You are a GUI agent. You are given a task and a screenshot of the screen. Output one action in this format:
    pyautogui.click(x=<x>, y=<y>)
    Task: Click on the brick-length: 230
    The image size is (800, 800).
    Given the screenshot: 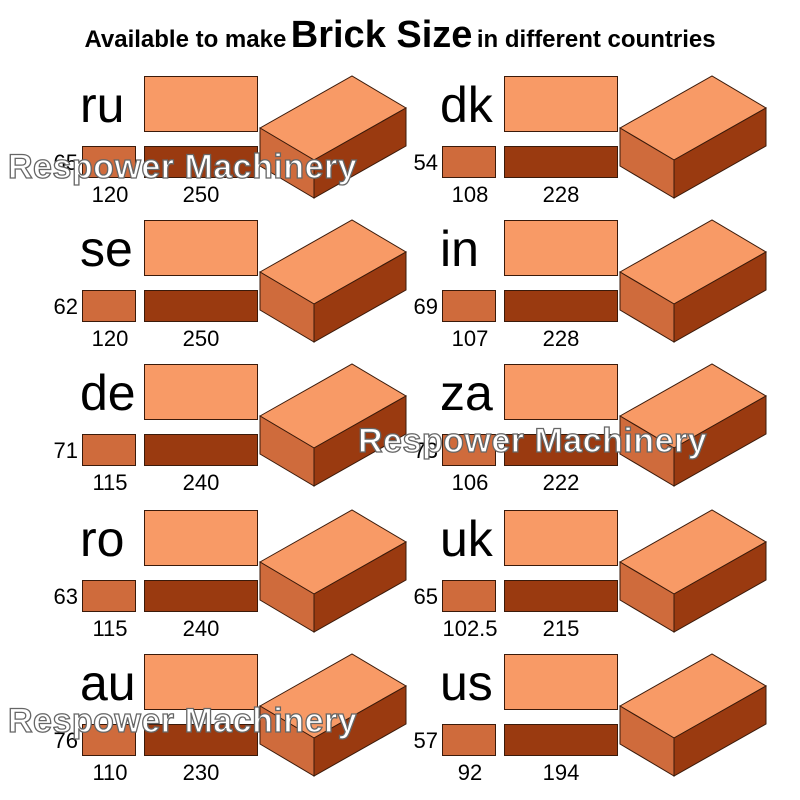 What is the action you would take?
    pyautogui.click(x=201, y=772)
    